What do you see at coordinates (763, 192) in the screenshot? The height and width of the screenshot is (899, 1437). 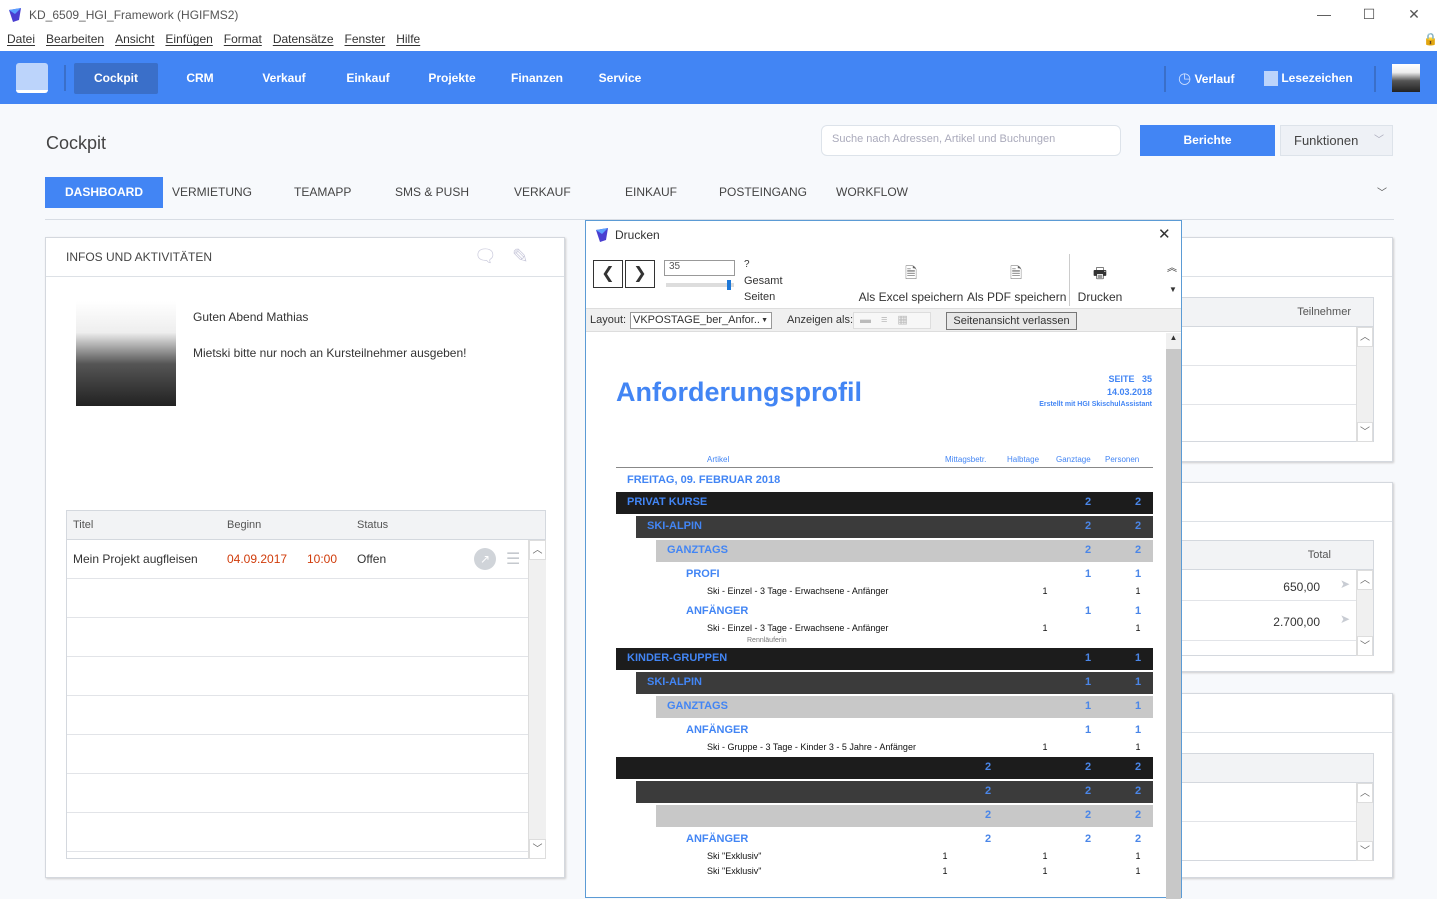 I see `tab-posteingang: POSTEINGANG` at bounding box center [763, 192].